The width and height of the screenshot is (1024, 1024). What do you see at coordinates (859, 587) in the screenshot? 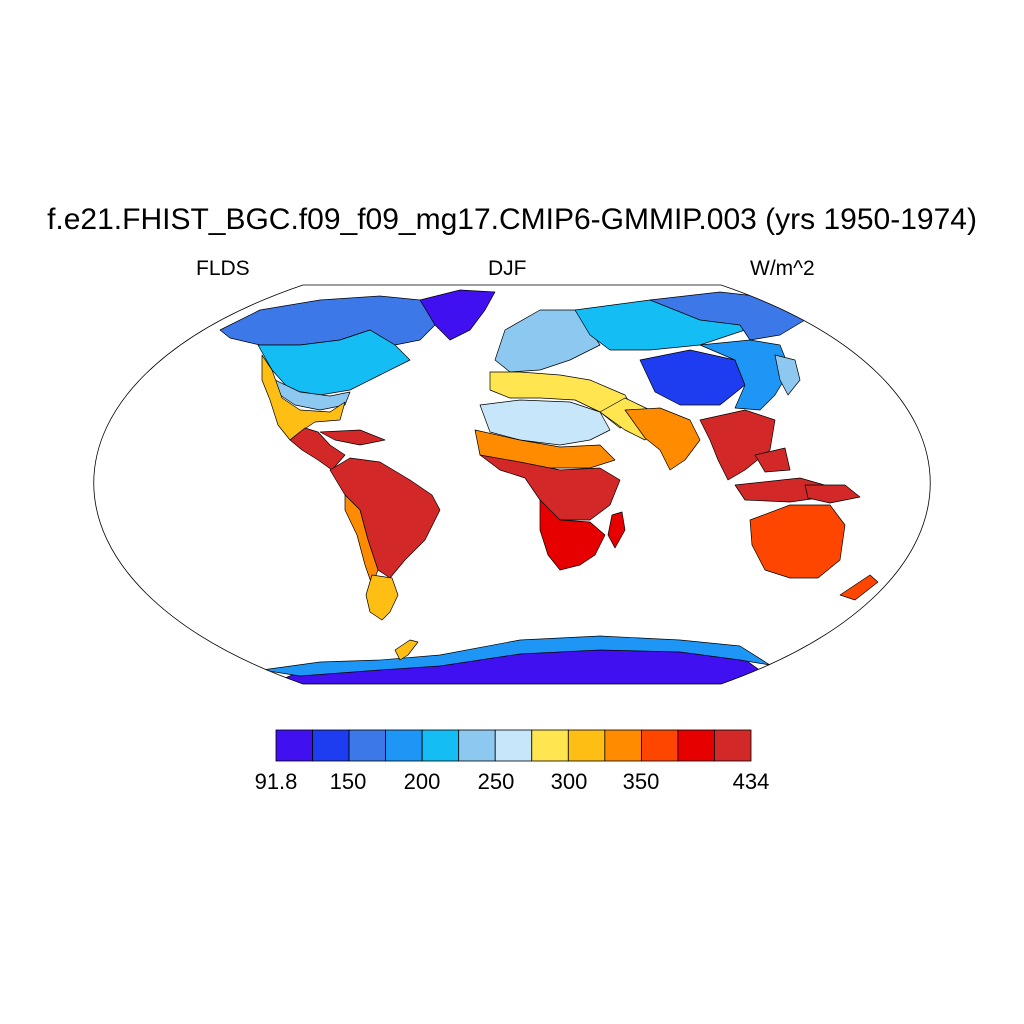
I see `region-new-zealand` at bounding box center [859, 587].